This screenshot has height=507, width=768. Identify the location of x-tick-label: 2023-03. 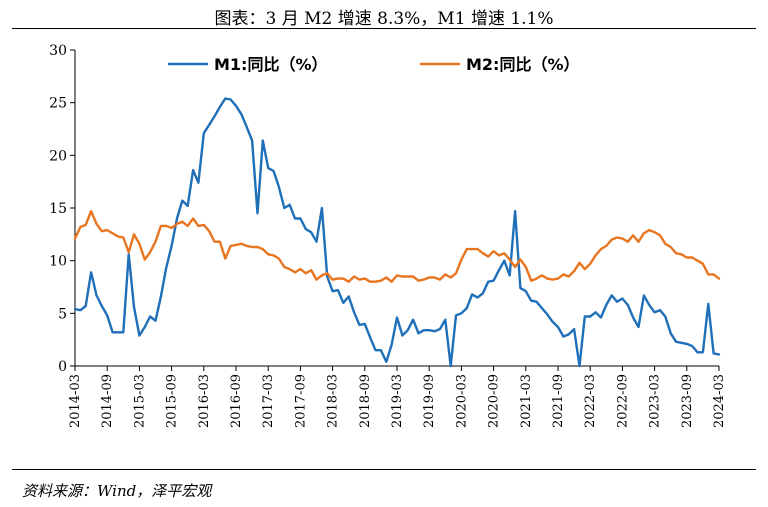
(655, 401).